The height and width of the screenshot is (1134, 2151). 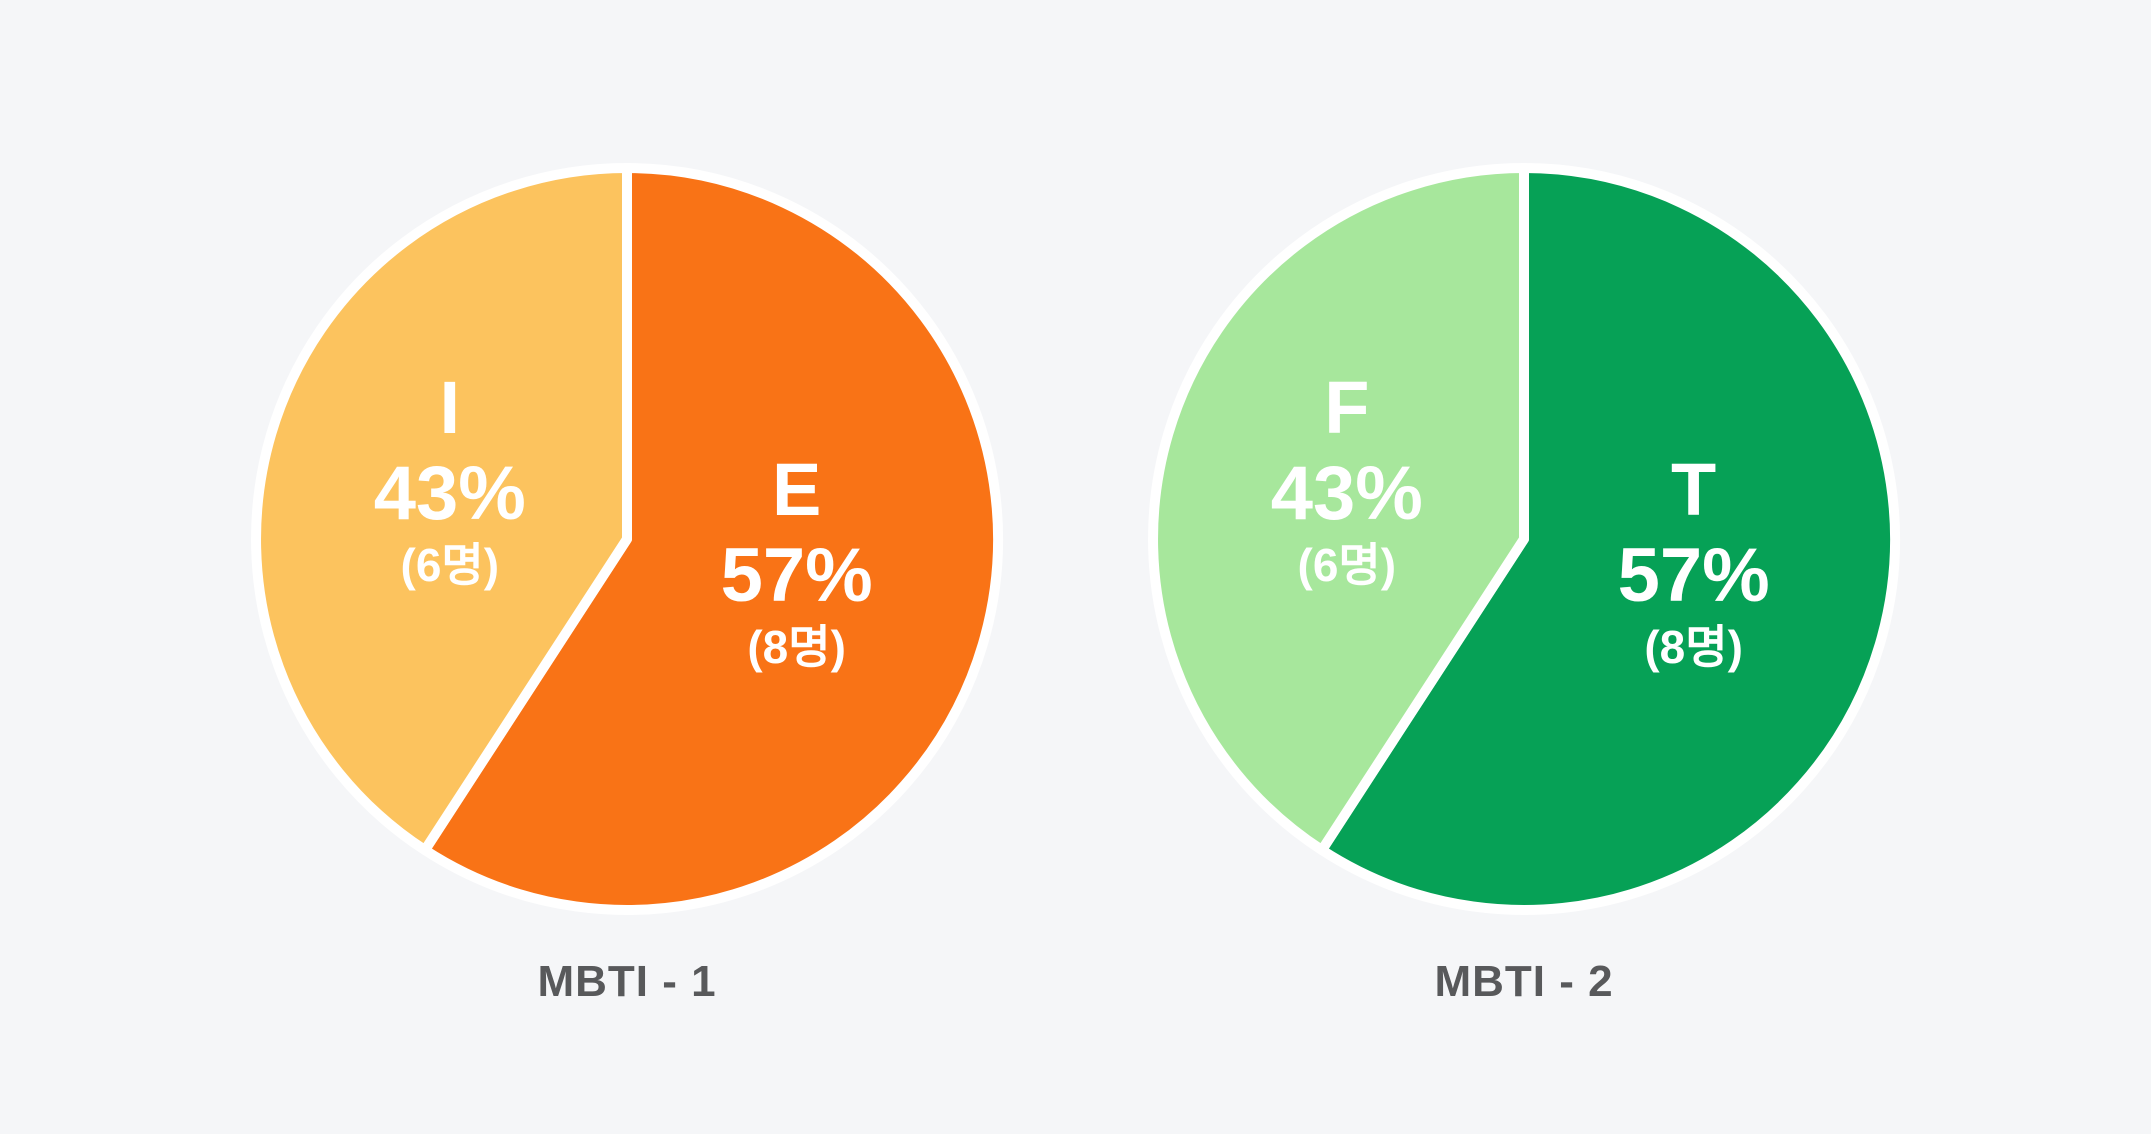 I want to click on mbti-2-chart-title: MBTI - 2, so click(x=1524, y=981).